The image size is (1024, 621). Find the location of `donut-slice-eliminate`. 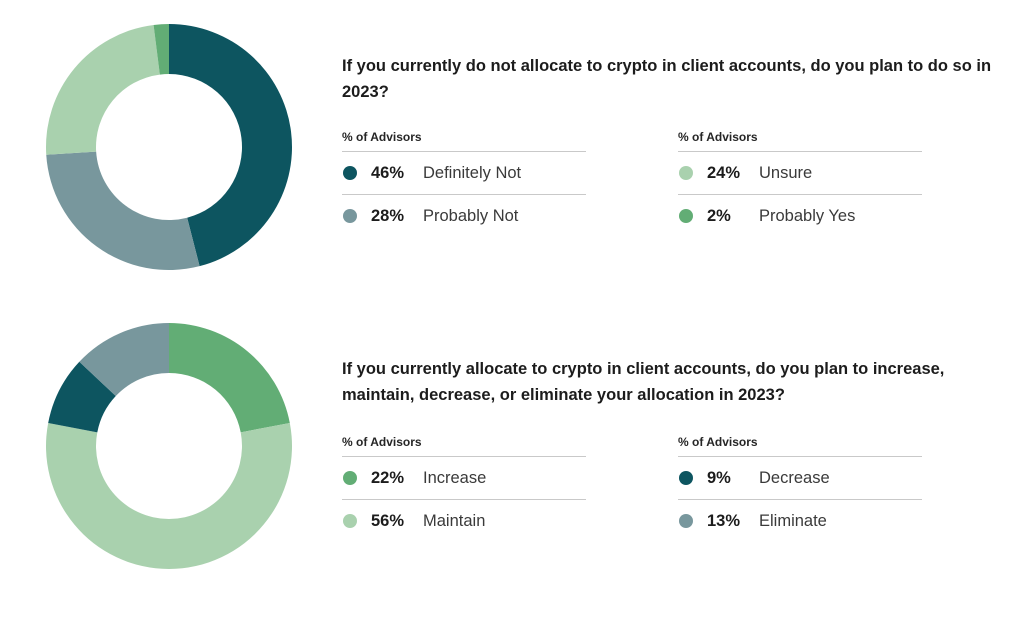

donut-slice-eliminate is located at coordinates (124, 360).